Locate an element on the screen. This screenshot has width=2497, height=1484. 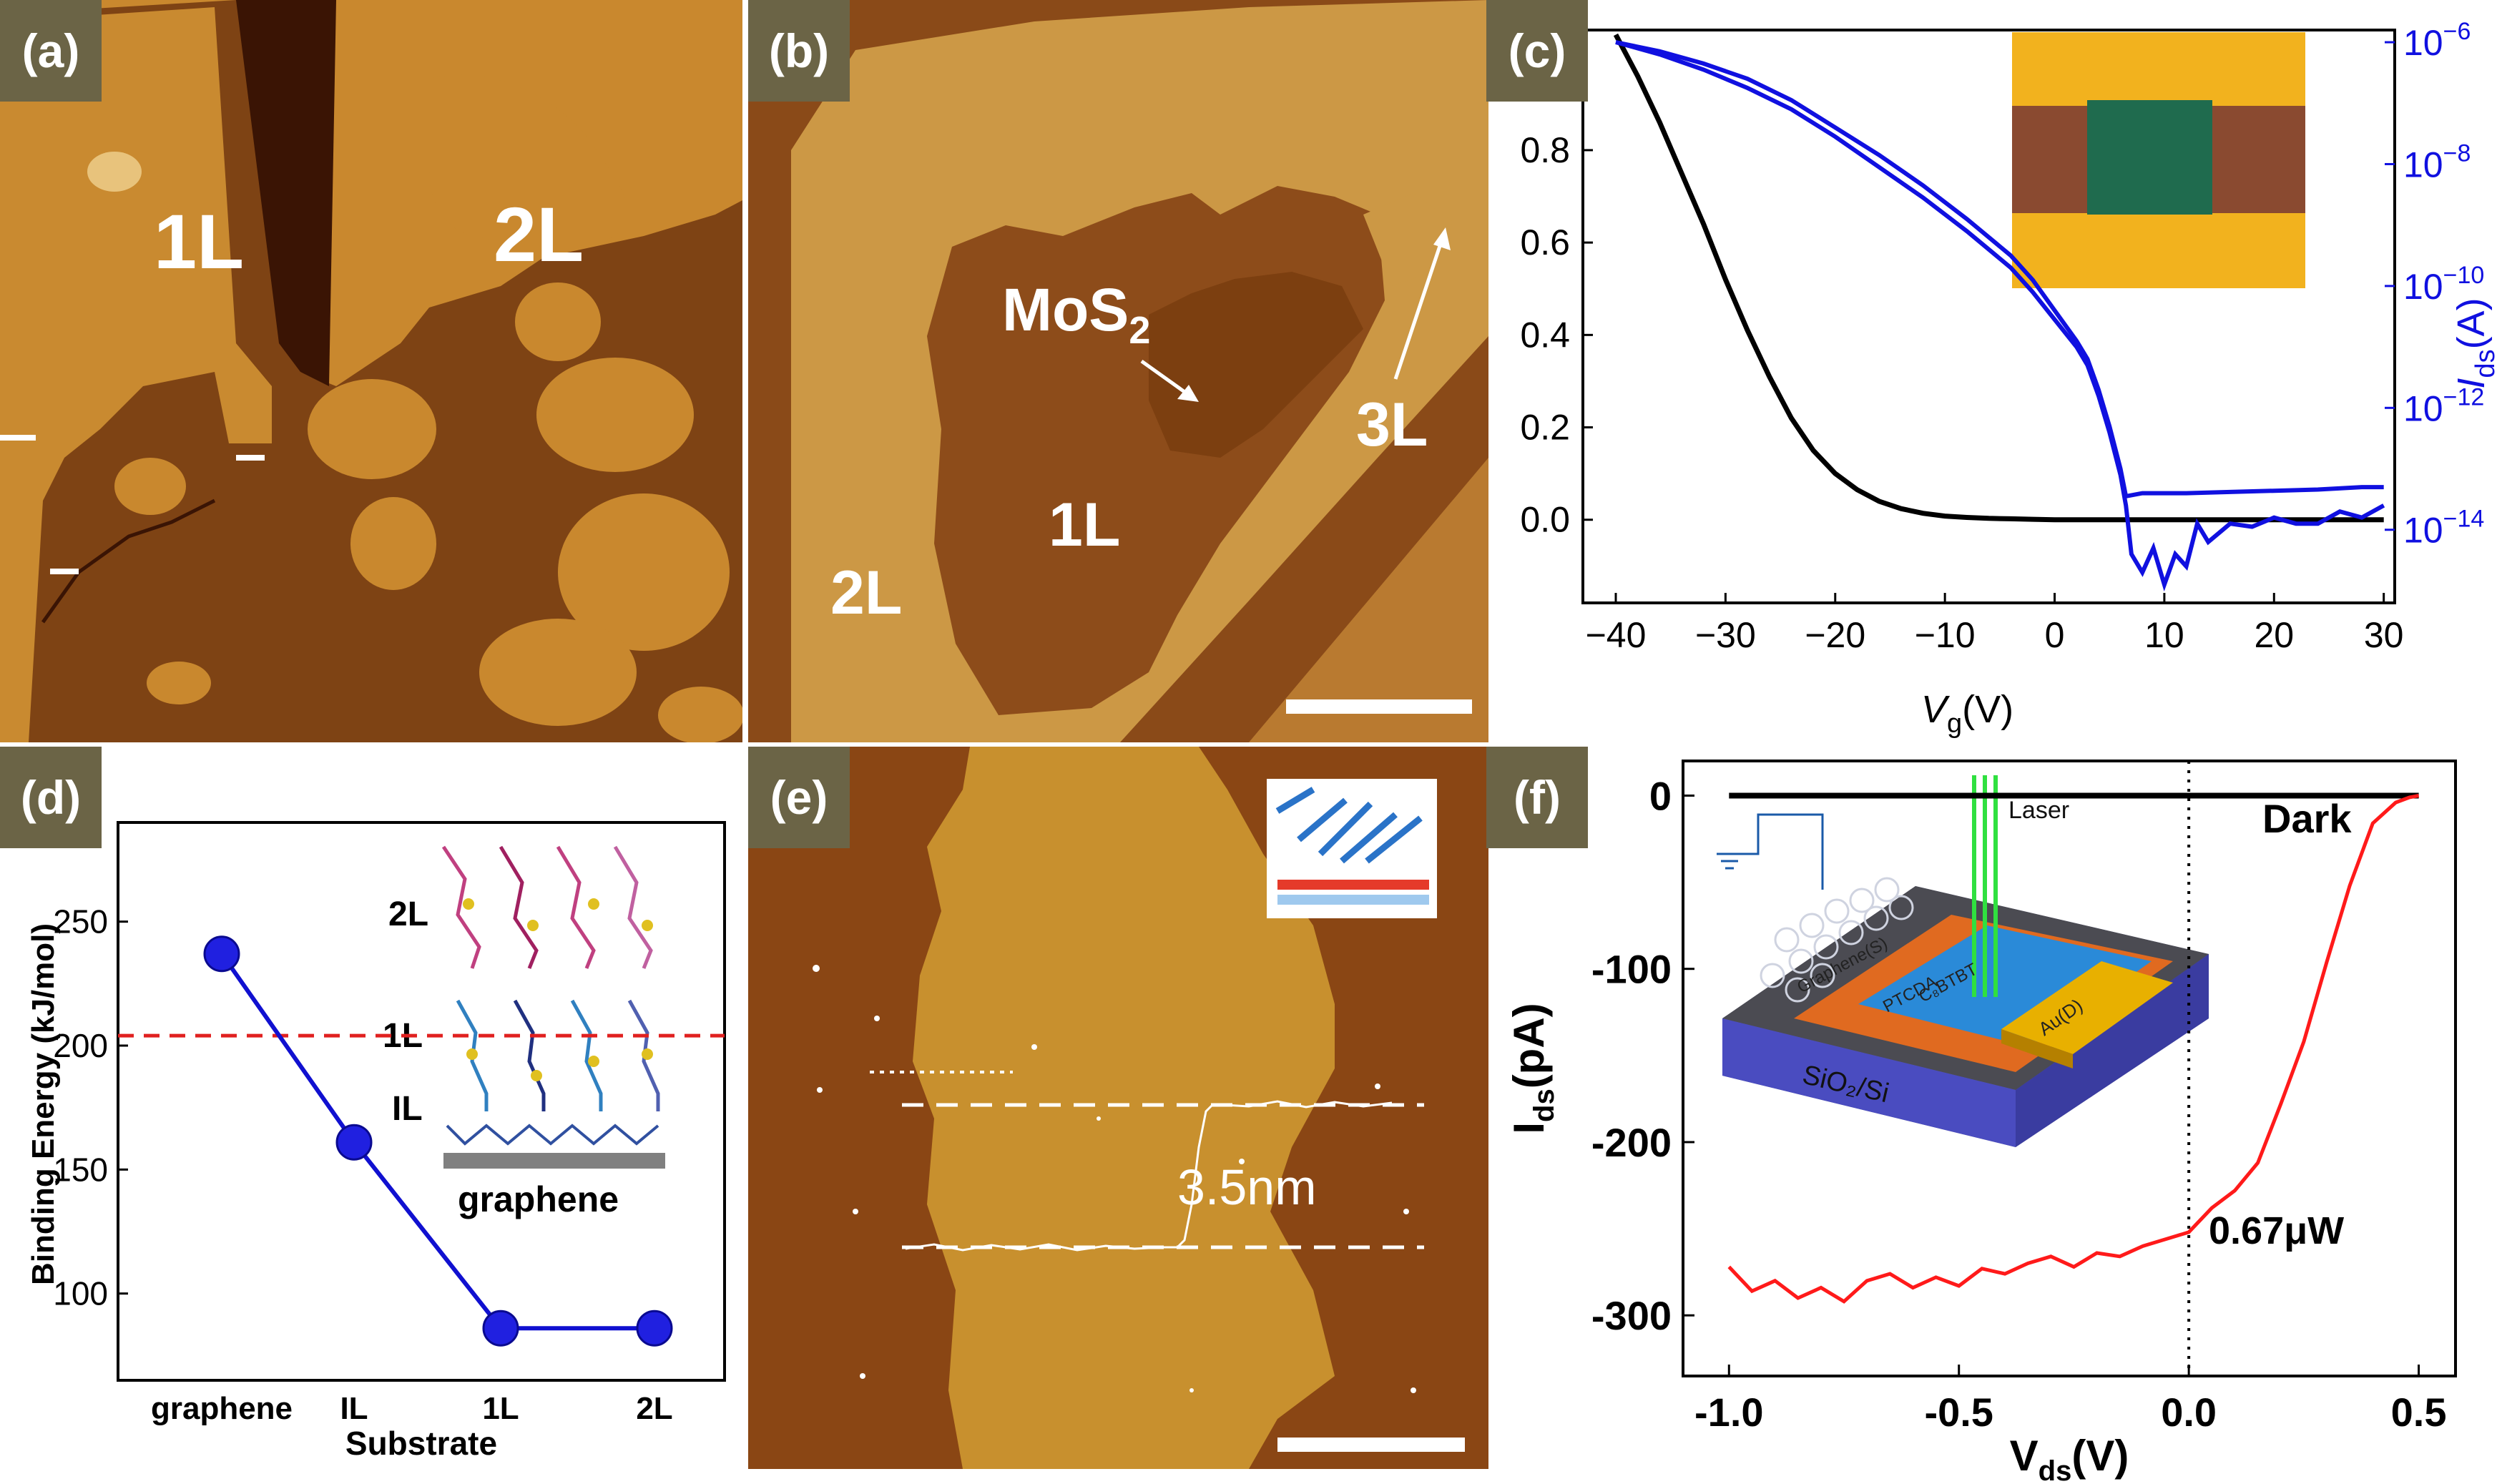
plot-frame-d is located at coordinates (421, 1101).